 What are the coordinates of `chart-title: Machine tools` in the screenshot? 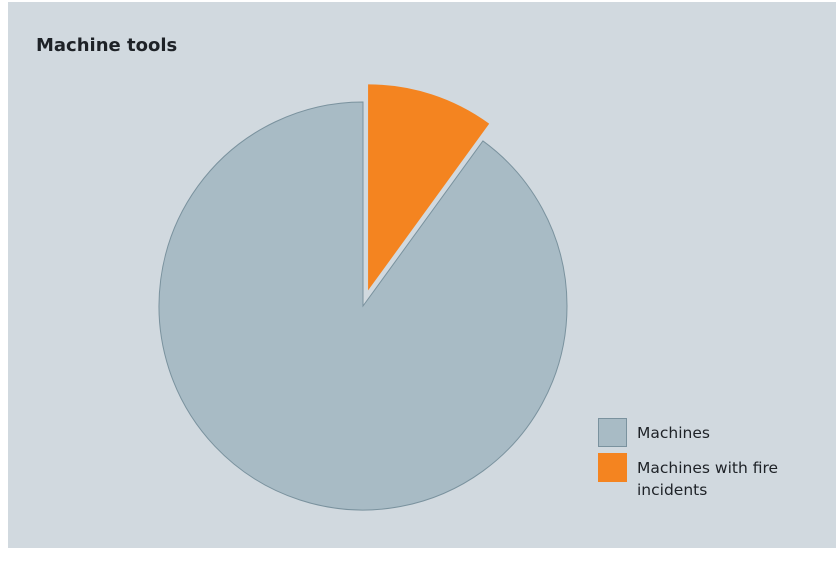 It's located at (107, 45).